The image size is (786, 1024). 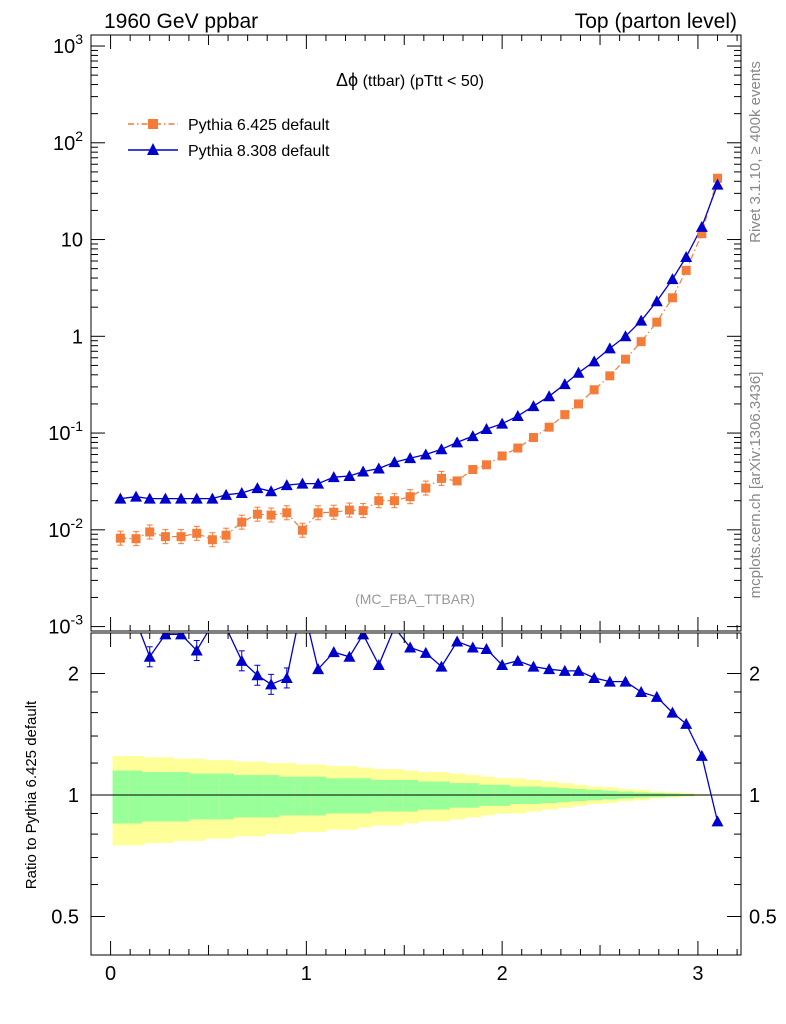 What do you see at coordinates (259, 125) in the screenshot?
I see `legend-label-pythia6: Pythia 6.425 default` at bounding box center [259, 125].